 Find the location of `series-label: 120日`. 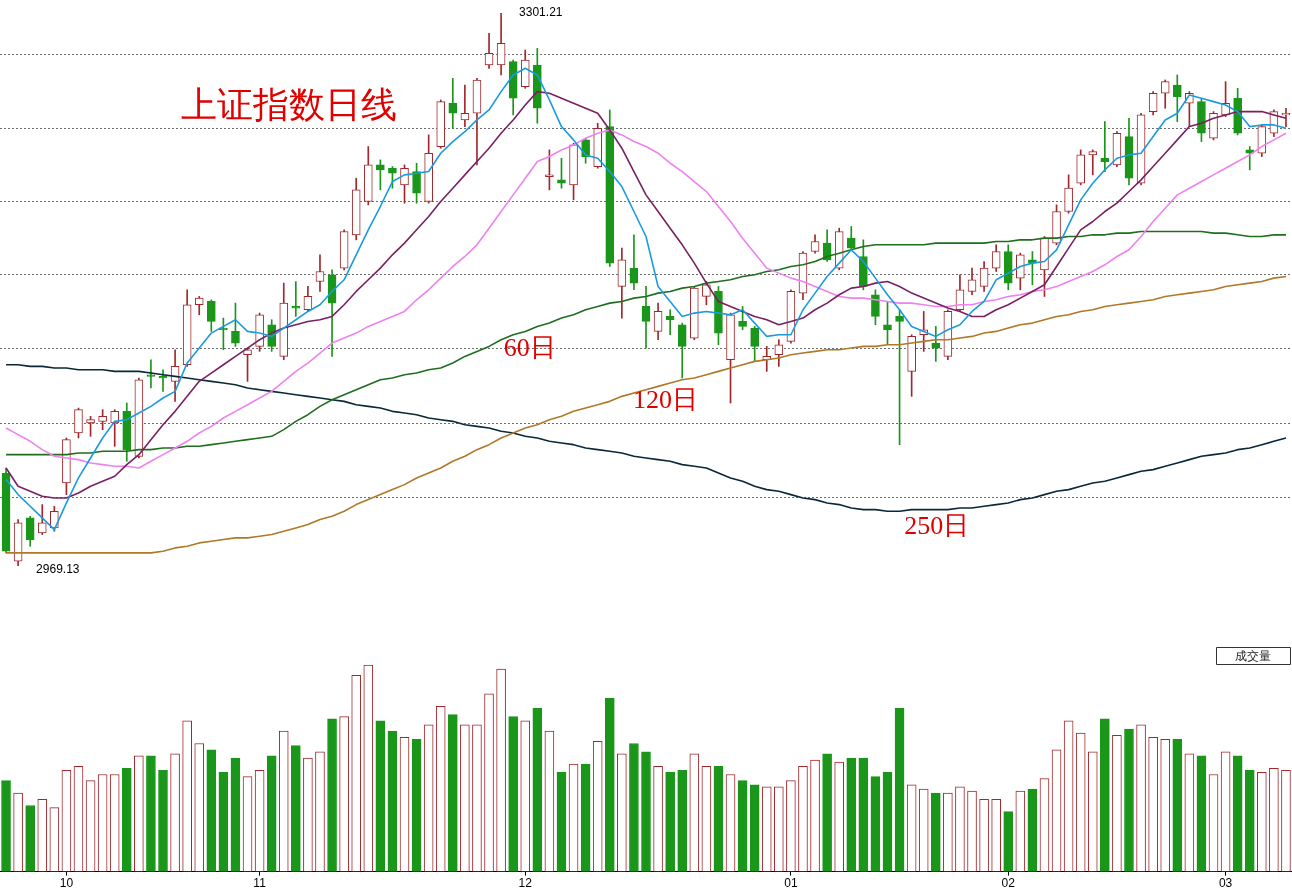

series-label: 120日 is located at coordinates (665, 399).